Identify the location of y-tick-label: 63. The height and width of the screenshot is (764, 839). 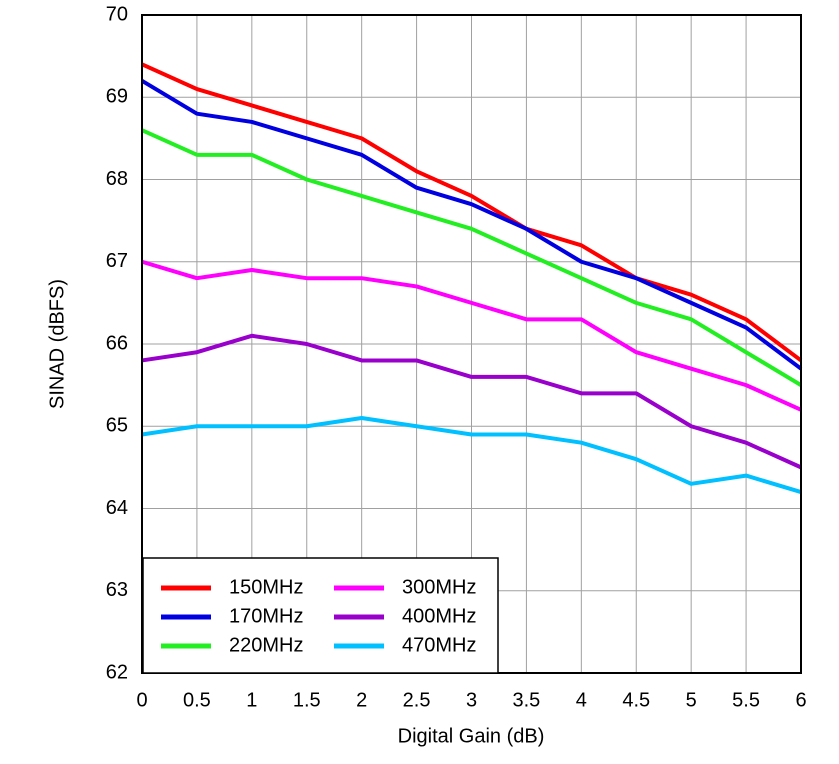
(117, 590).